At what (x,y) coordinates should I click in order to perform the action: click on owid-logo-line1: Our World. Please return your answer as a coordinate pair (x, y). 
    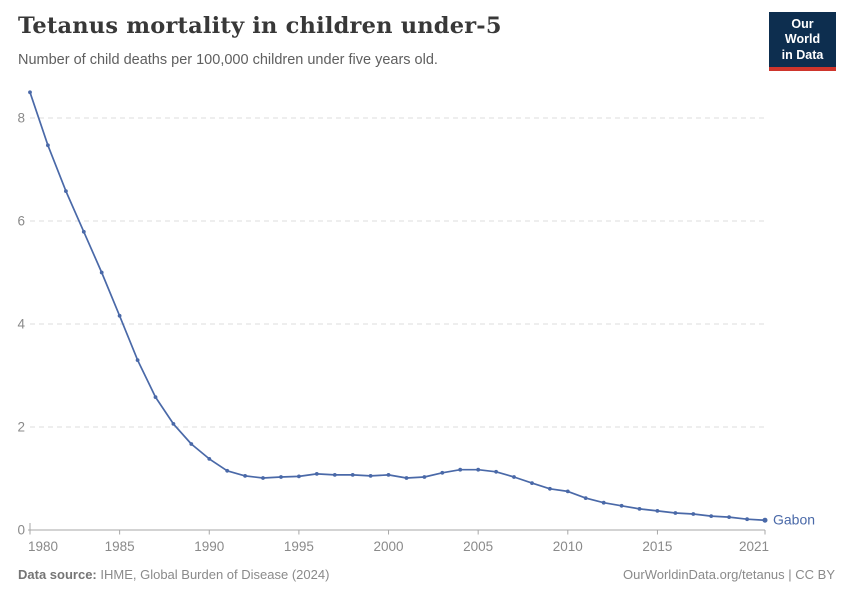
    Looking at the image, I should click on (802, 32).